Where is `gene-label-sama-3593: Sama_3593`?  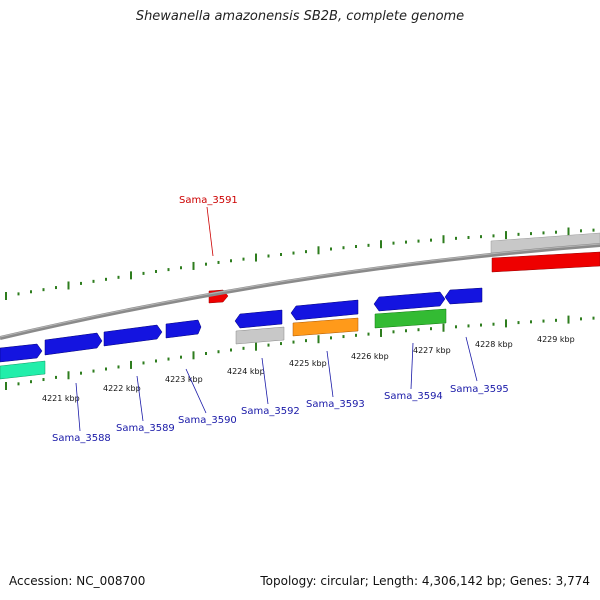 gene-label-sama-3593: Sama_3593 is located at coordinates (335, 404).